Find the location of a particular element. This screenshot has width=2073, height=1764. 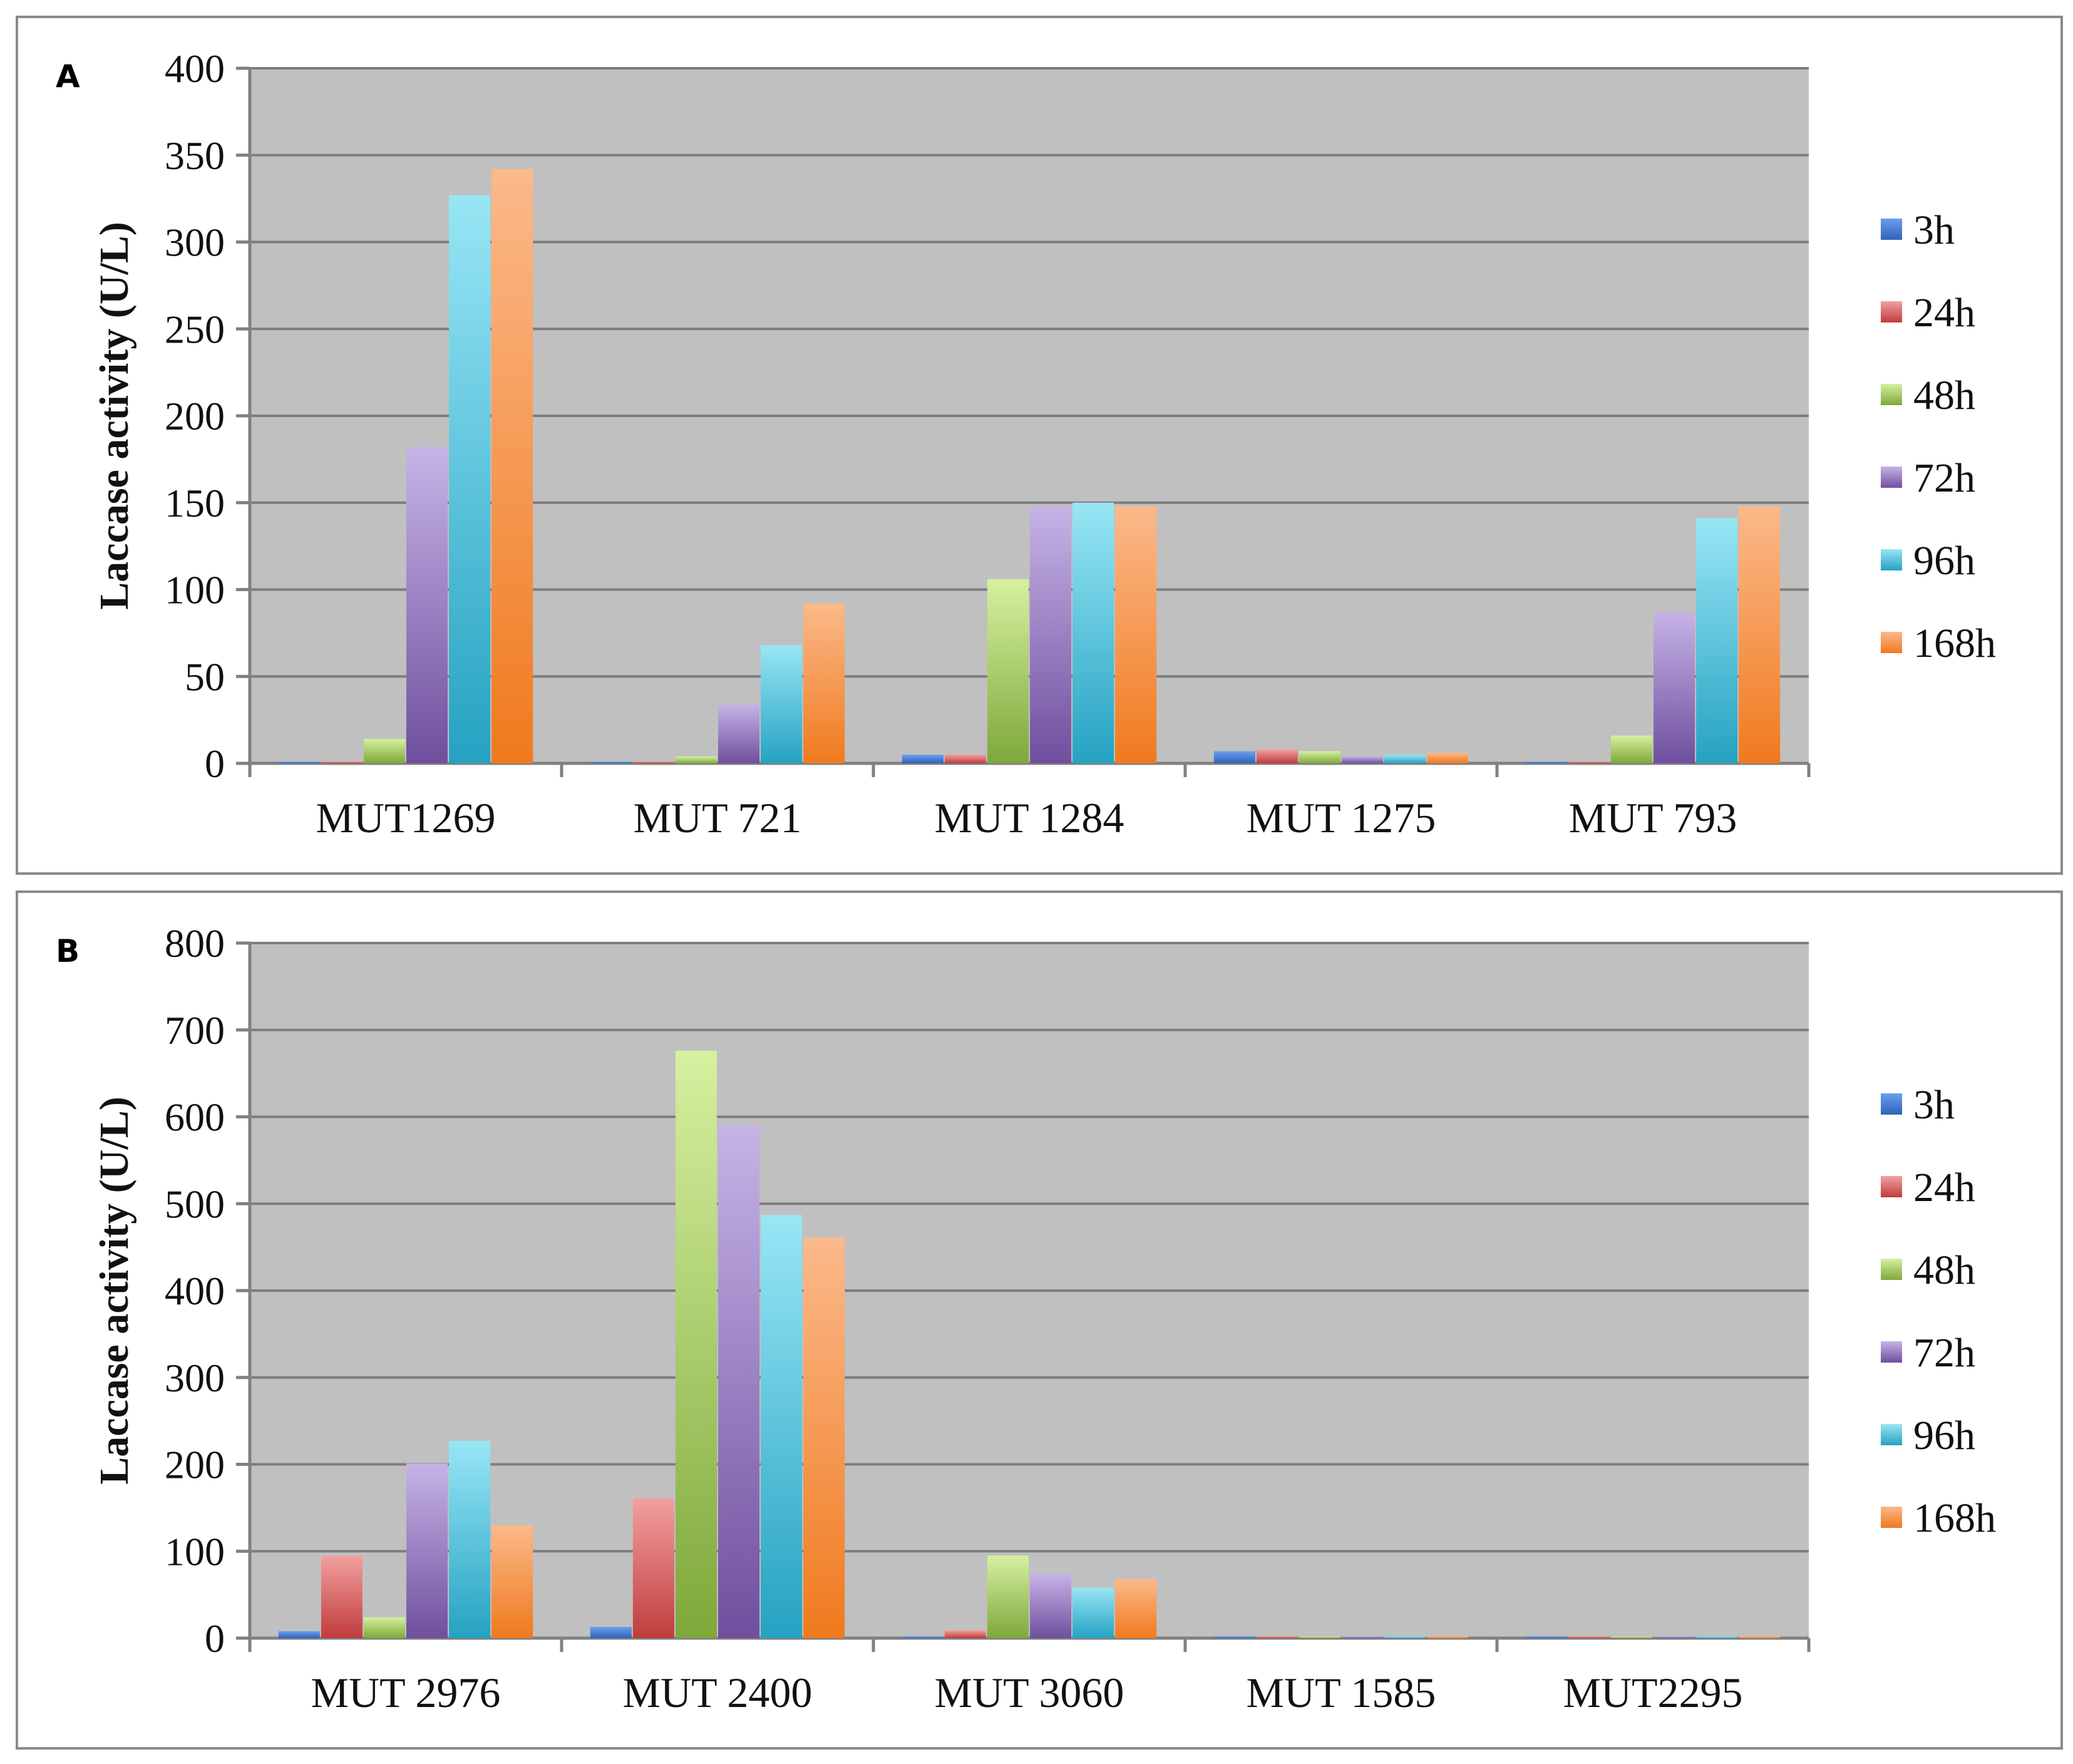

bar-72h-mut793 is located at coordinates (1674, 687).